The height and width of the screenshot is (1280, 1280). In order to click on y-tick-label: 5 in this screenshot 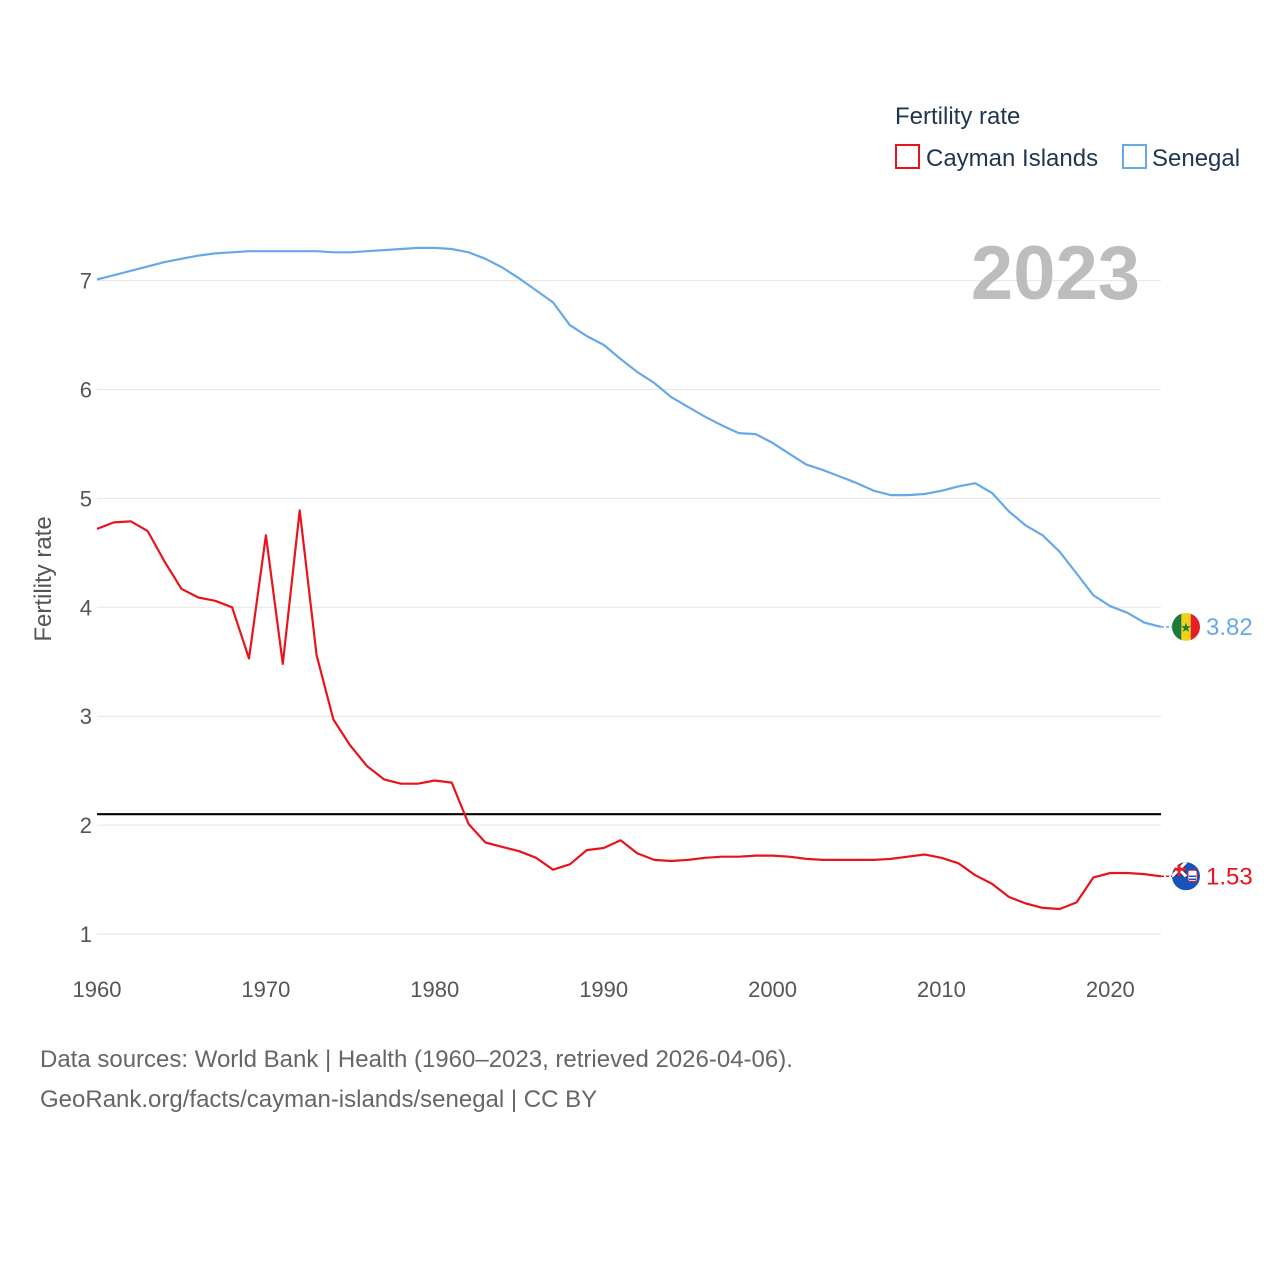, I will do `click(86, 498)`.